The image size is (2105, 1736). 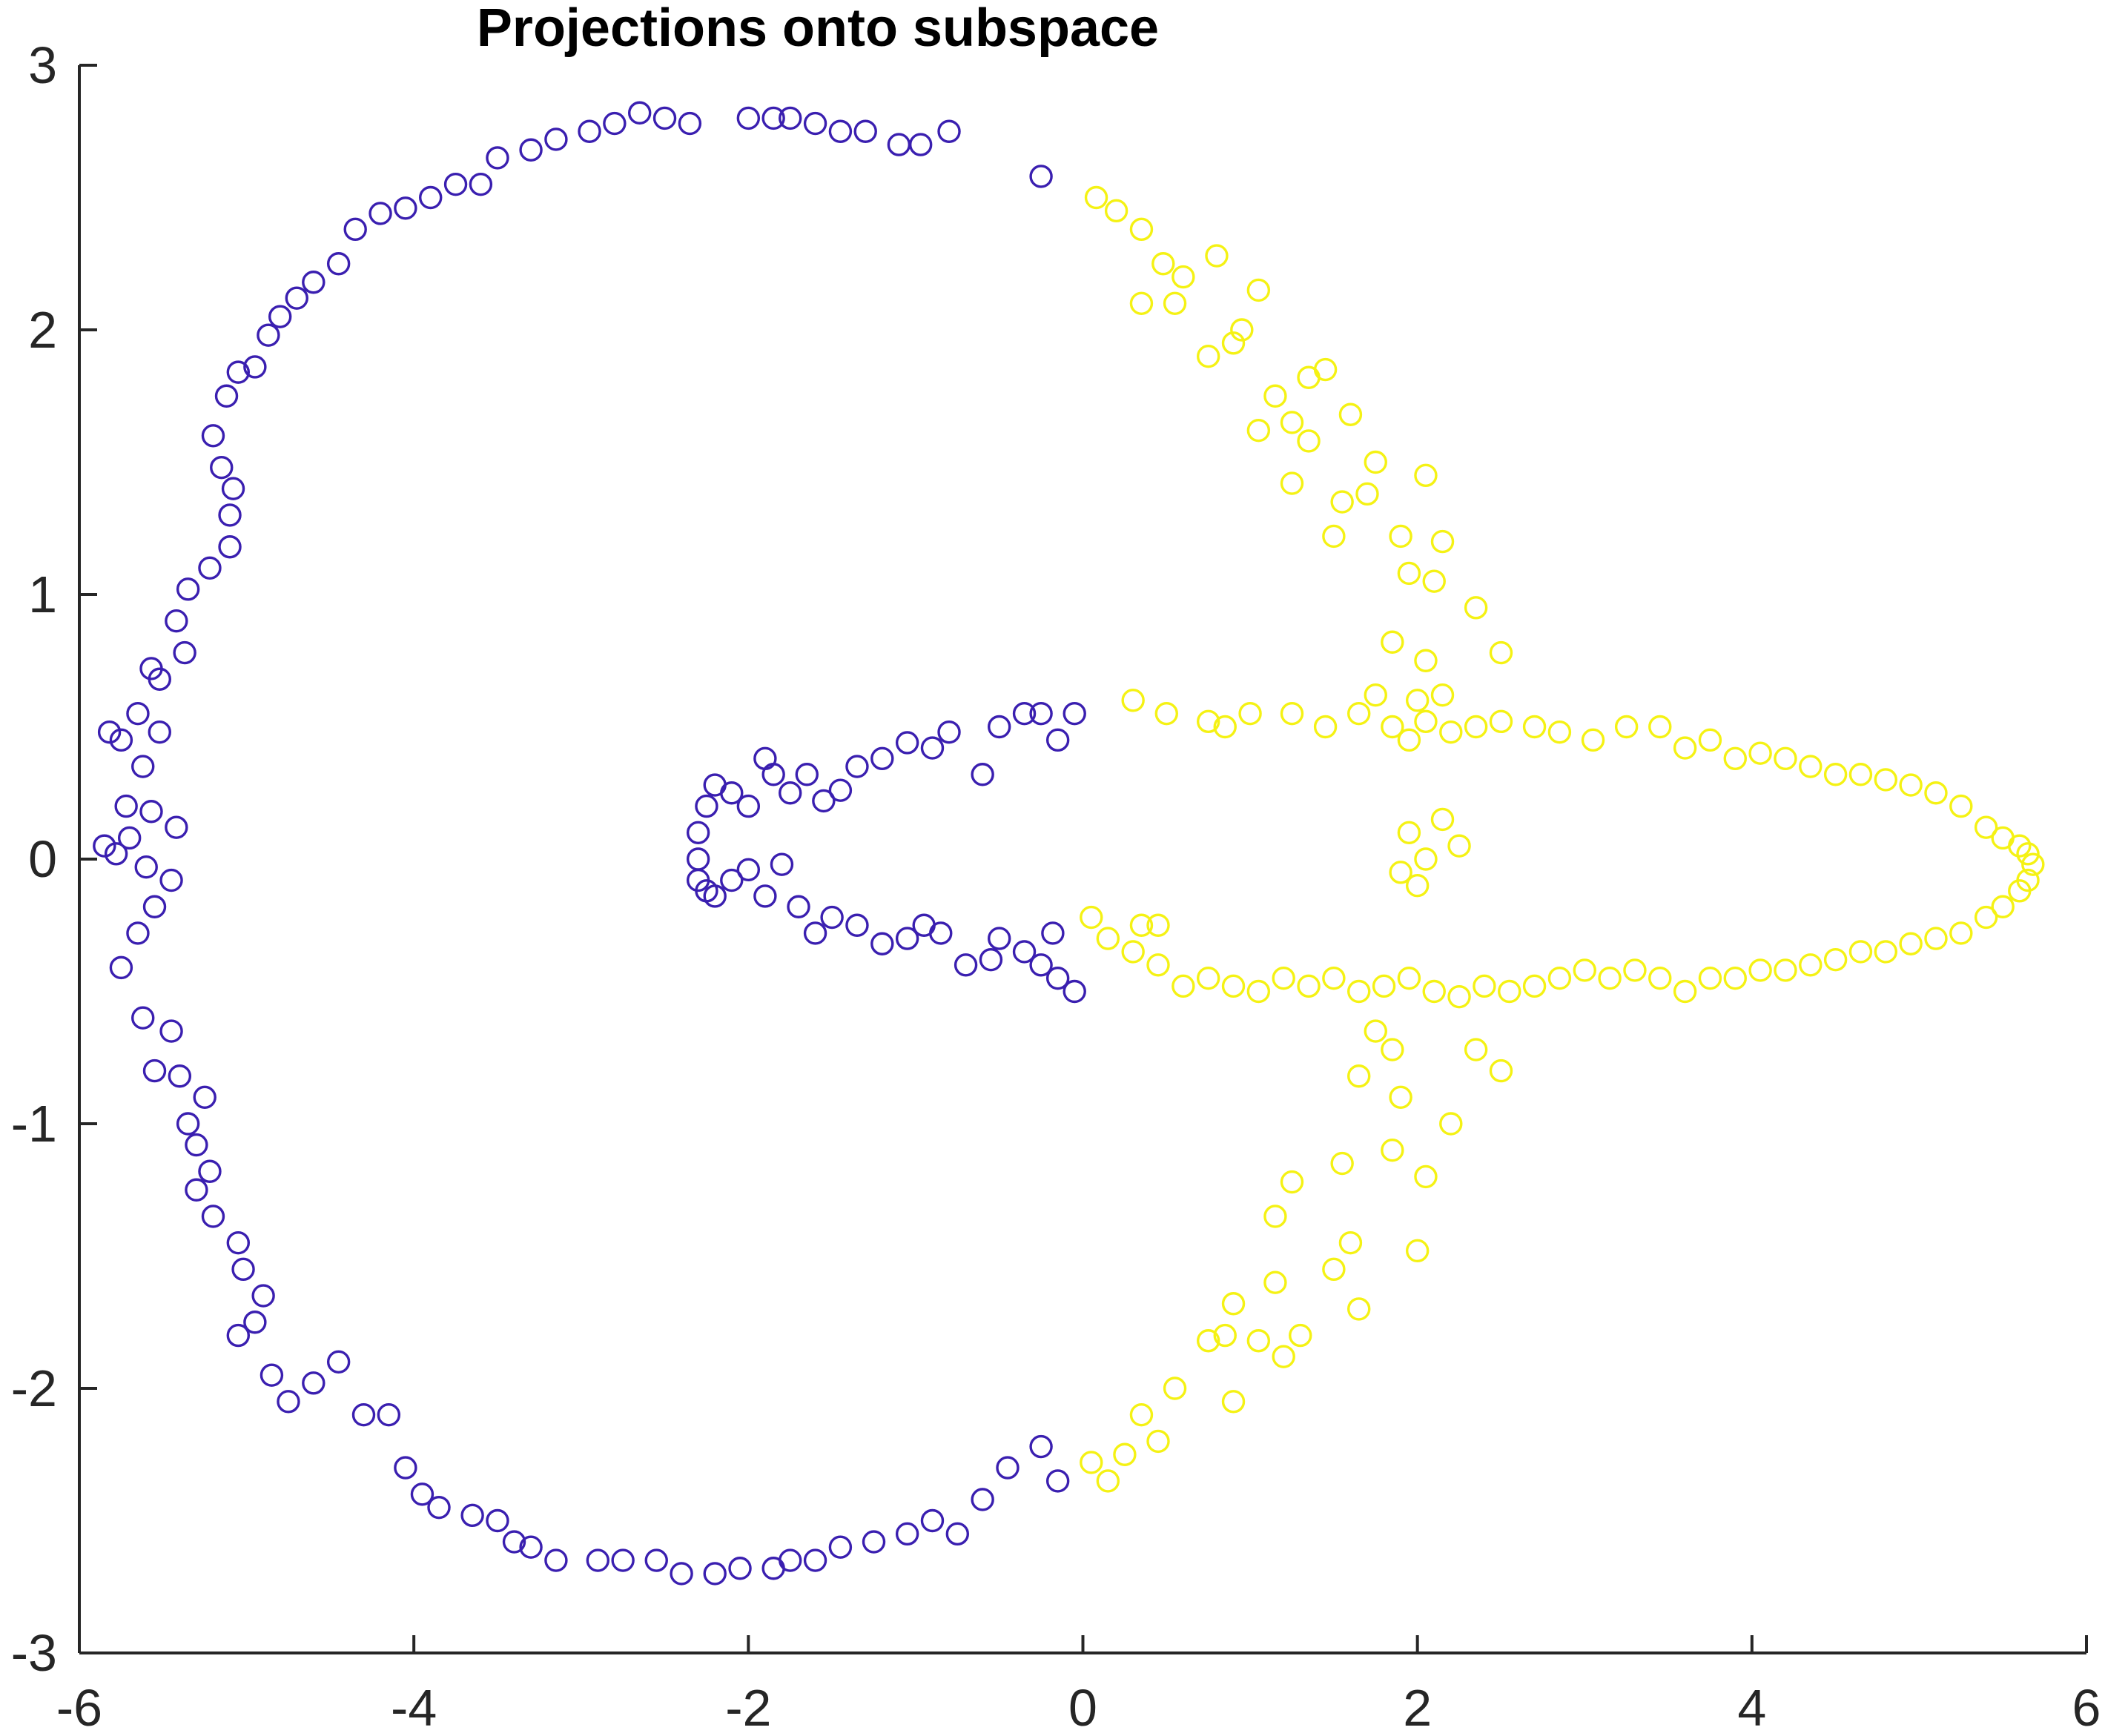 What do you see at coordinates (1751, 1708) in the screenshot?
I see `x-tick-label: 4` at bounding box center [1751, 1708].